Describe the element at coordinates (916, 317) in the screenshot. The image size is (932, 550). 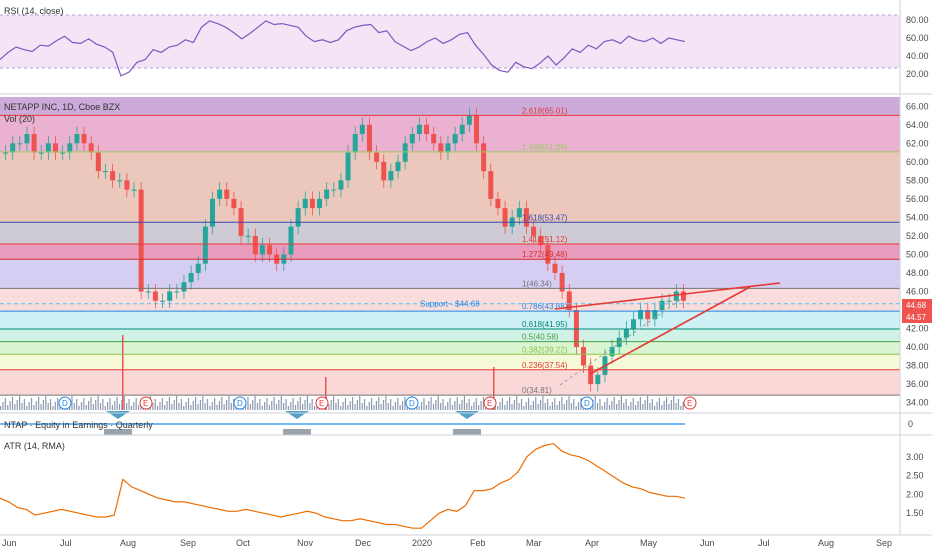
I see `prev-price: 44.57` at that location.